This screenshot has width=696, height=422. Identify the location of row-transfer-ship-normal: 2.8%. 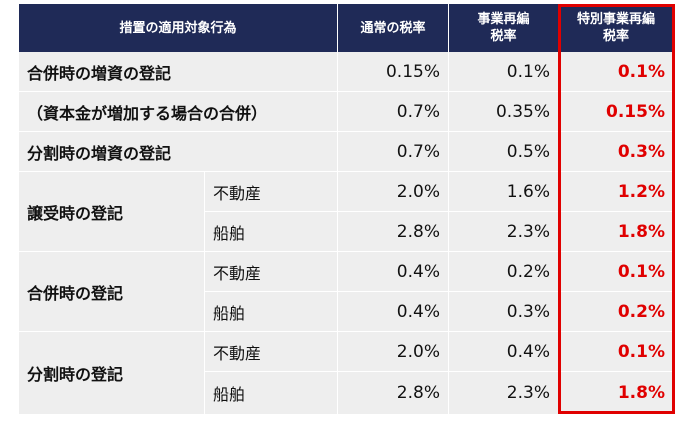
(418, 232).